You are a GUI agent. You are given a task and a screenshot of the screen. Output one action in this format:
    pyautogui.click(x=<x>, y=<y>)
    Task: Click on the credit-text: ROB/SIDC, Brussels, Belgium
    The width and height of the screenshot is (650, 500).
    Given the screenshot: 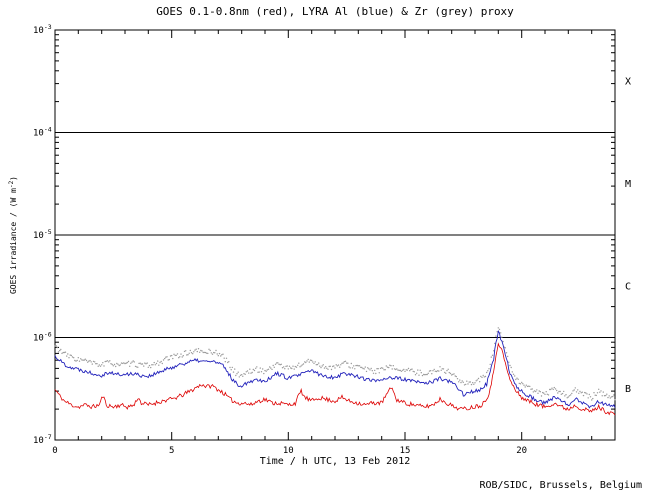 What is the action you would take?
    pyautogui.click(x=560, y=485)
    